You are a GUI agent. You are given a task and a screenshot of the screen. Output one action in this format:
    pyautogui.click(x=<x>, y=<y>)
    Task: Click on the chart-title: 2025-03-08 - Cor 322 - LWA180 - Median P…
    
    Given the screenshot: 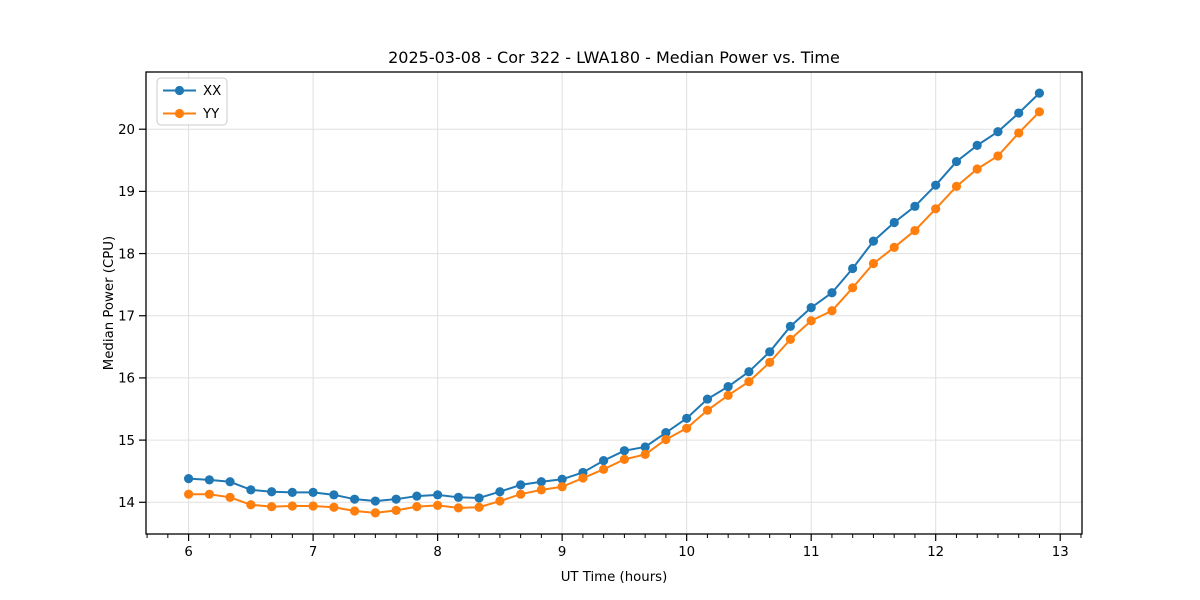 What is the action you would take?
    pyautogui.click(x=614, y=57)
    